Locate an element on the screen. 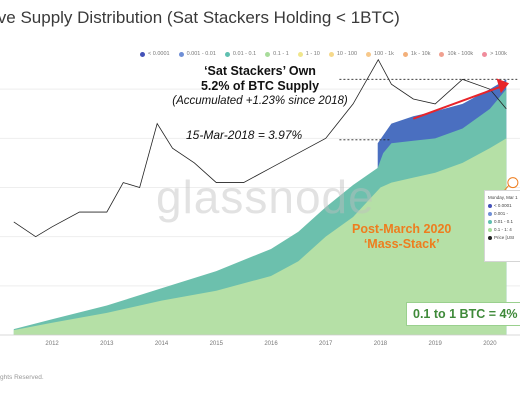 The height and width of the screenshot is (400, 520). legend-label: > 100k is located at coordinates (498, 54).